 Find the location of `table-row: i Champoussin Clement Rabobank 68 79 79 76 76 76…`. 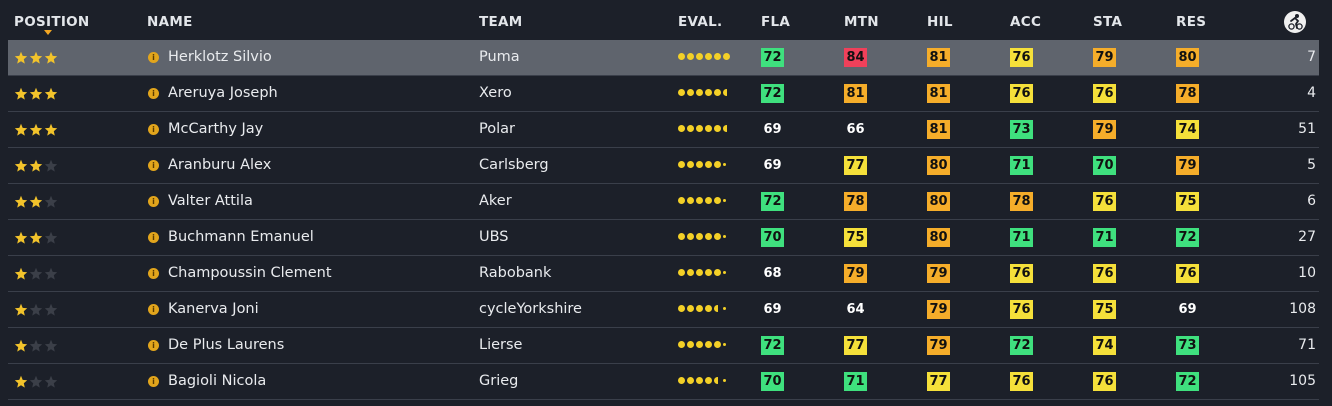

table-row: i Champoussin Clement Rabobank 68 79 79 76 76 76… is located at coordinates (663, 274).